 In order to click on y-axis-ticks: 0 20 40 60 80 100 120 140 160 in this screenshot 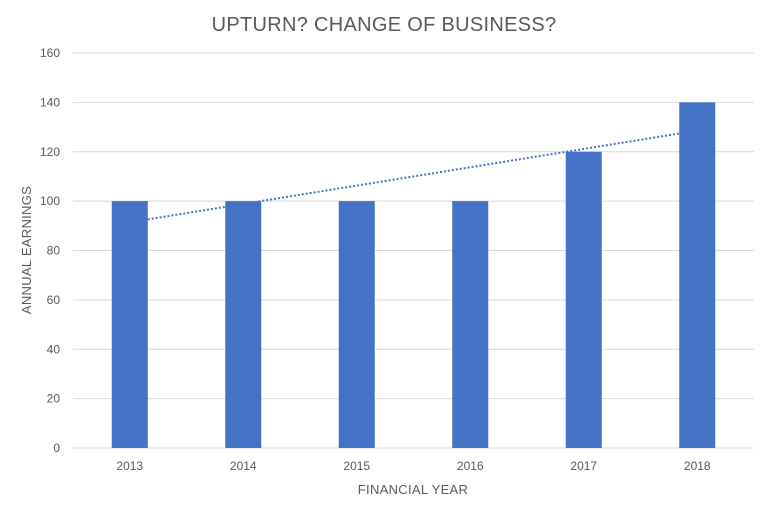, I will do `click(50, 250)`.